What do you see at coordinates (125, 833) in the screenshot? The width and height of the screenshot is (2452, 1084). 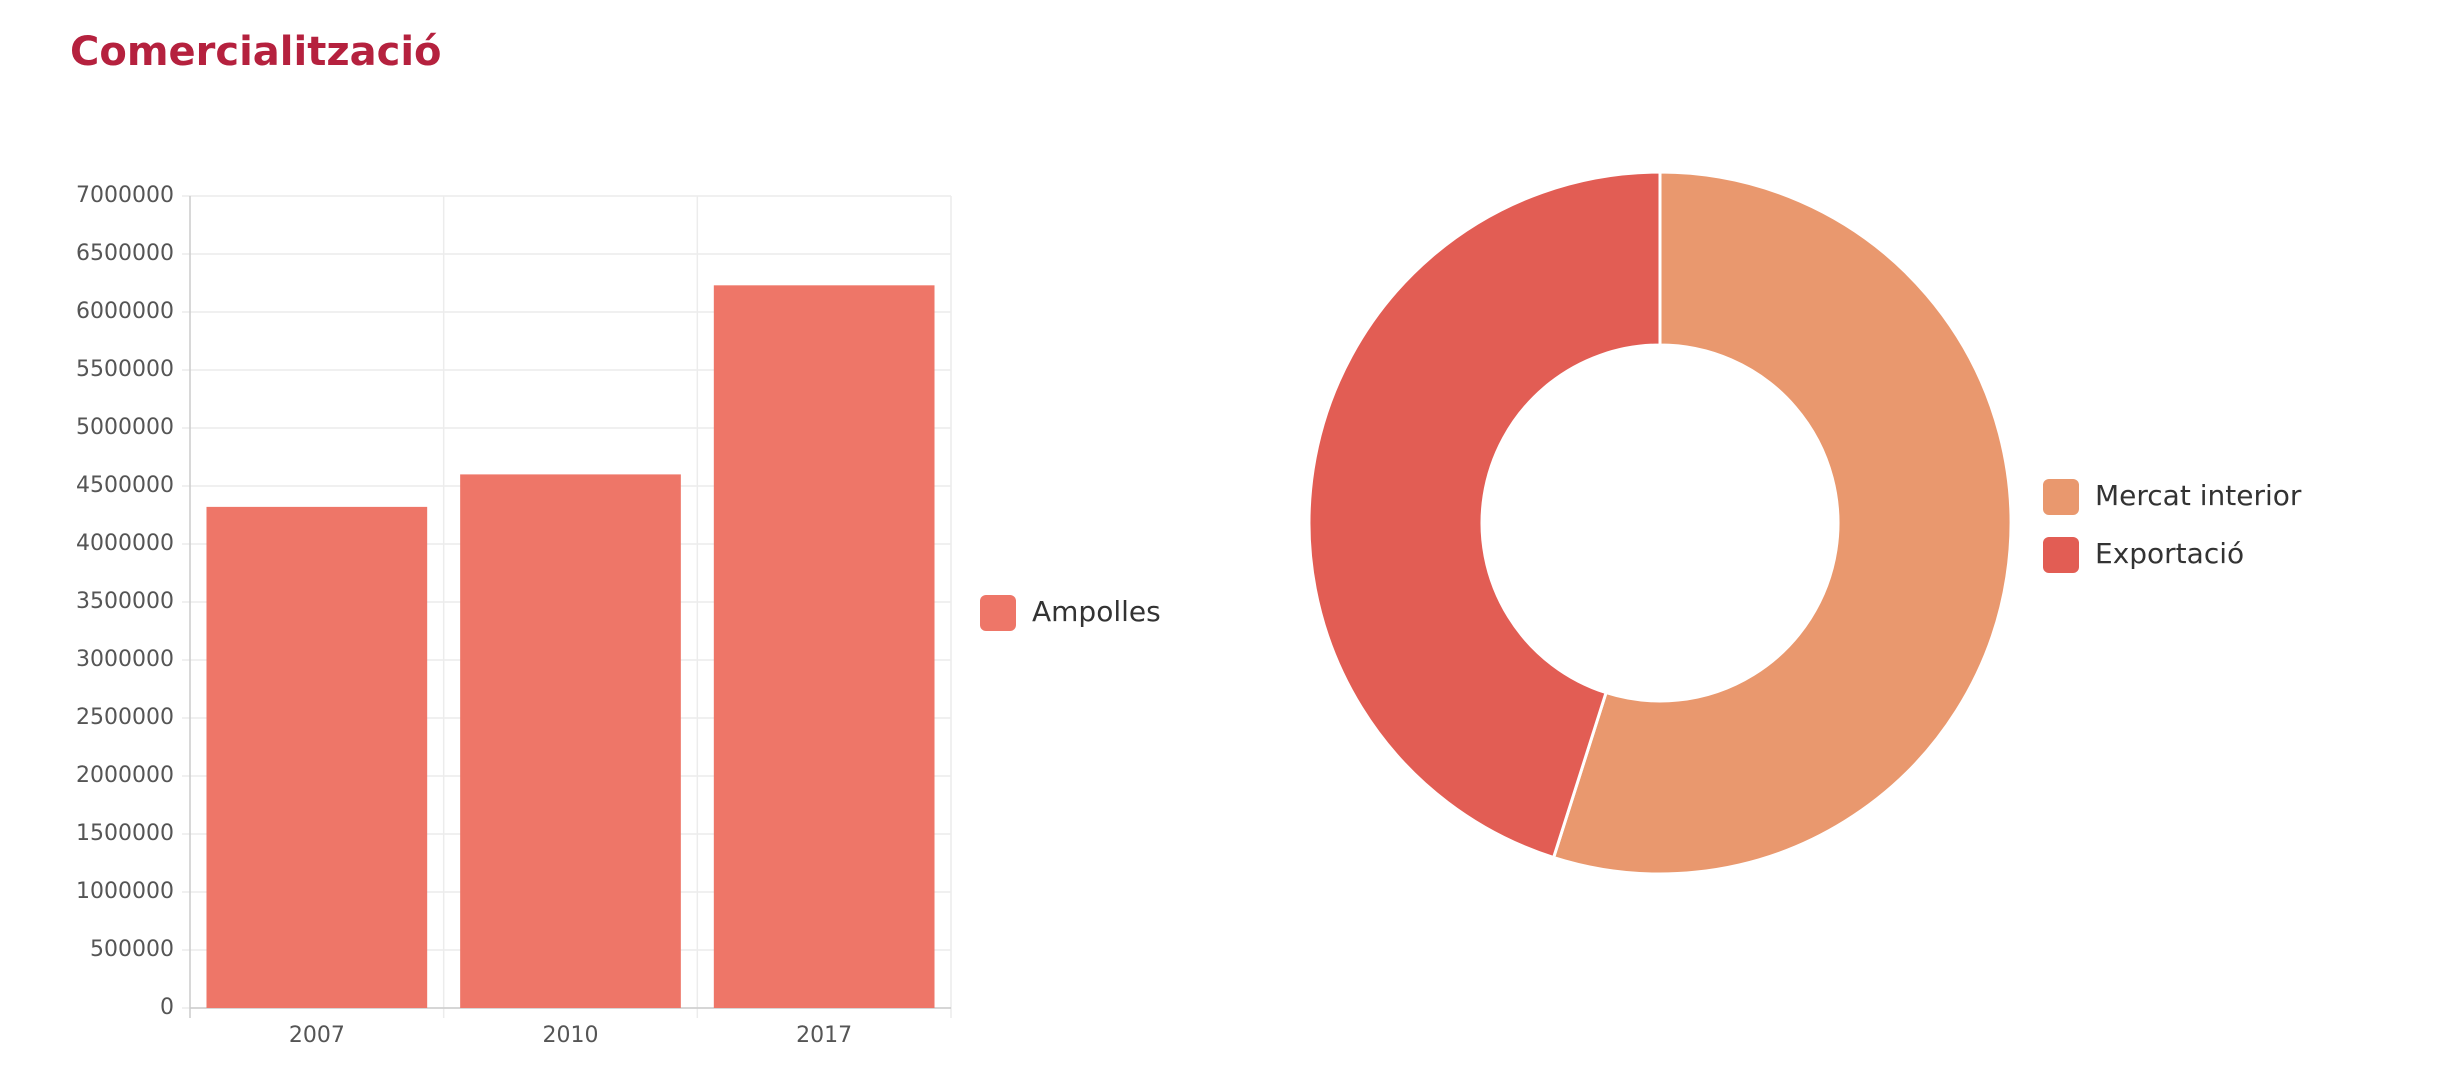 I see `y-tick-label: 1500000` at bounding box center [125, 833].